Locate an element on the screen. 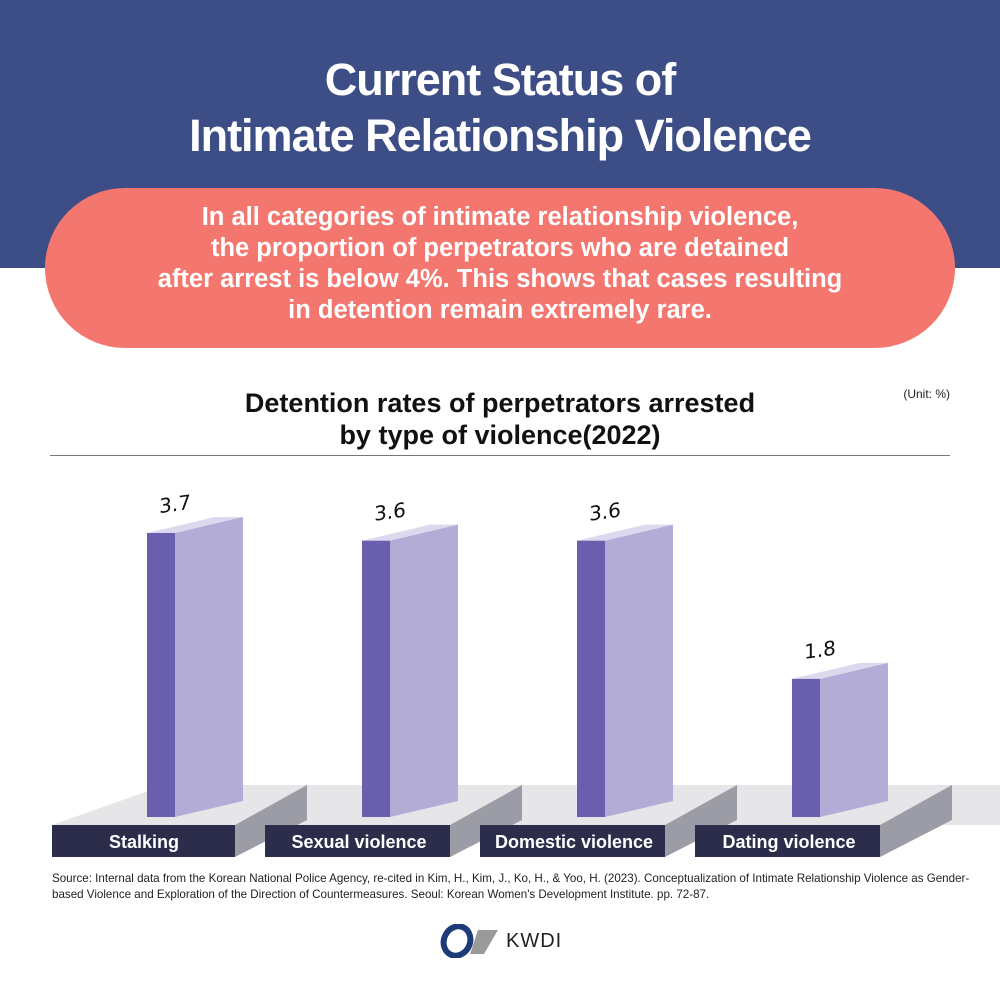 The width and height of the screenshot is (1000, 1000). data-label: 1.8 is located at coordinates (820, 650).